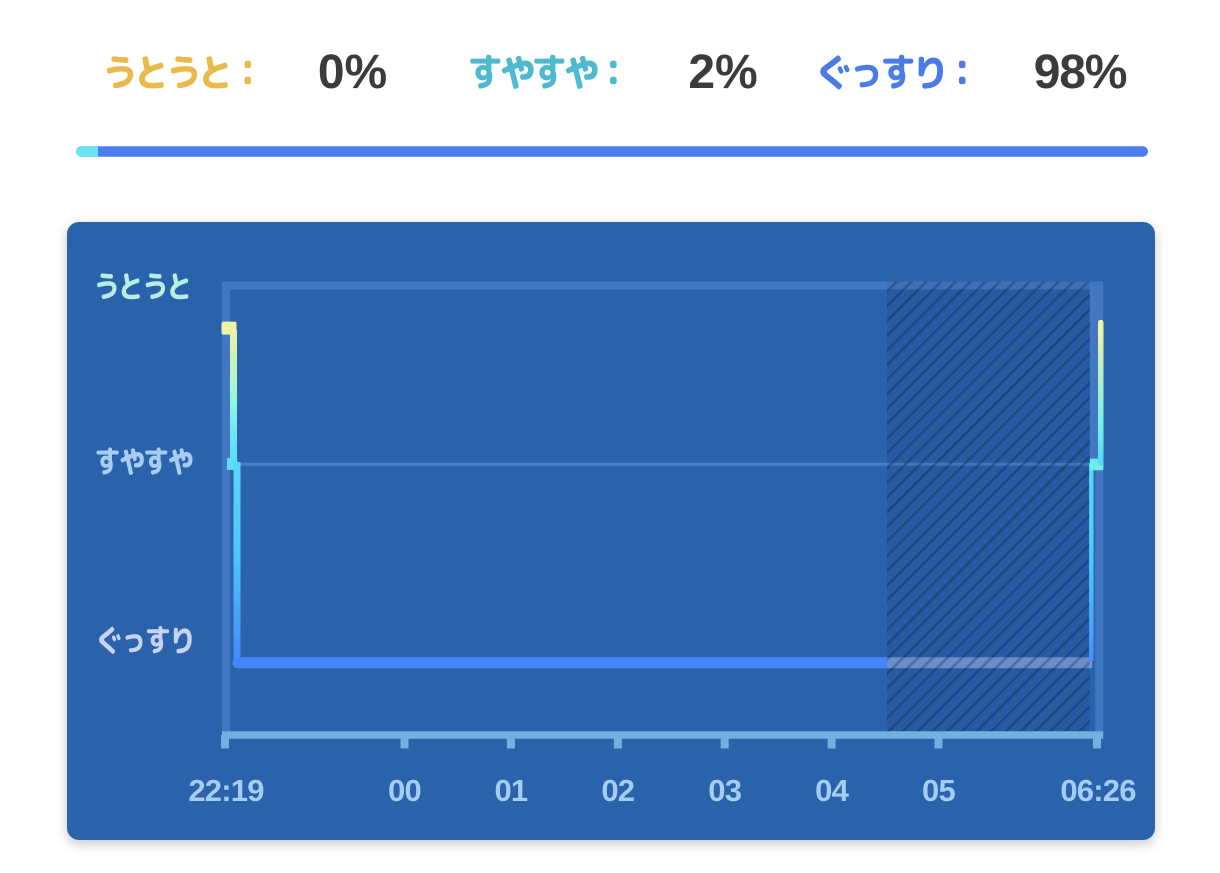 The width and height of the screenshot is (1220, 873). I want to click on svg-text: 04, so click(832, 790).